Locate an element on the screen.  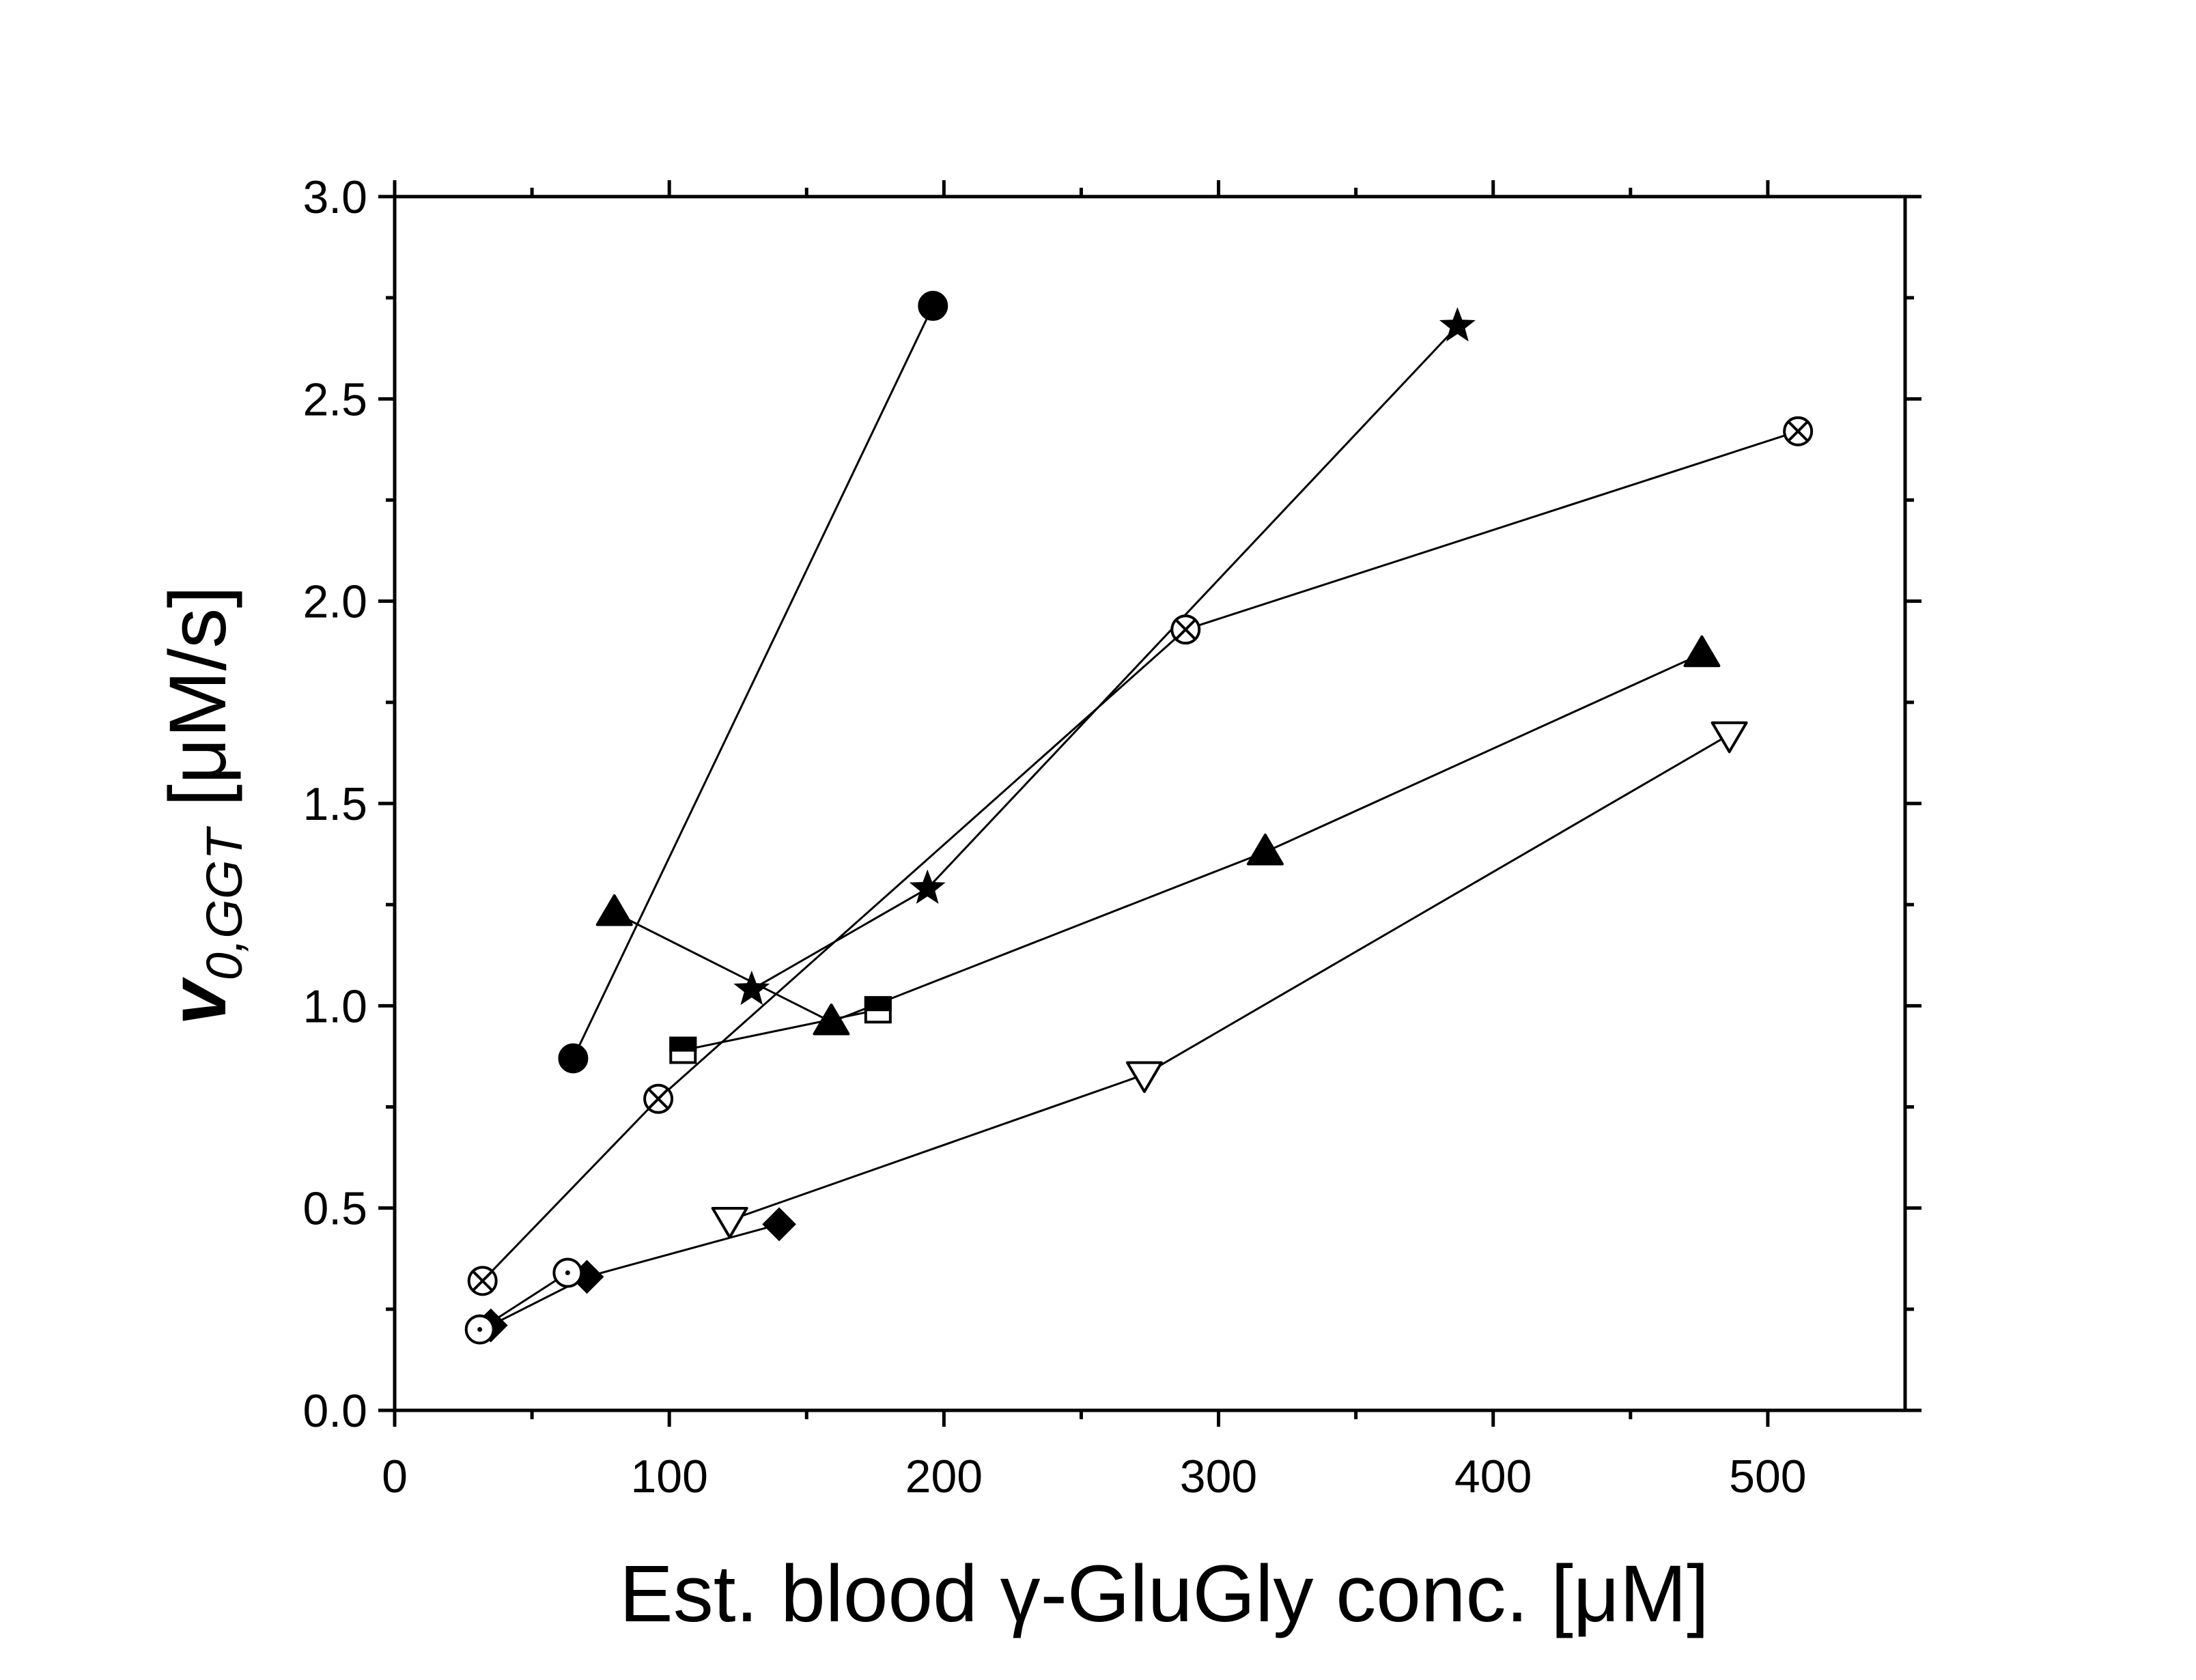
y-tick-label: 2.0 is located at coordinates (334, 602).